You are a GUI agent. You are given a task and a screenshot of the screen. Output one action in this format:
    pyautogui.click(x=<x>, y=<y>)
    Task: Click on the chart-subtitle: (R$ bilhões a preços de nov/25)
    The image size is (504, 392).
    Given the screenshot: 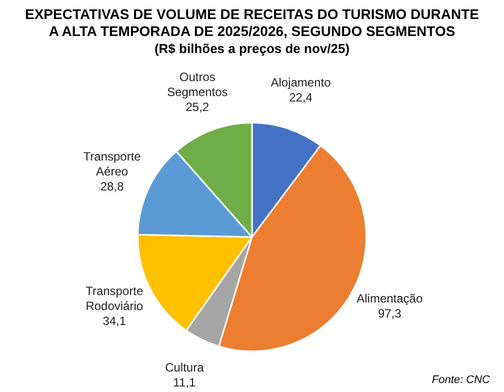 What is the action you would take?
    pyautogui.click(x=252, y=48)
    